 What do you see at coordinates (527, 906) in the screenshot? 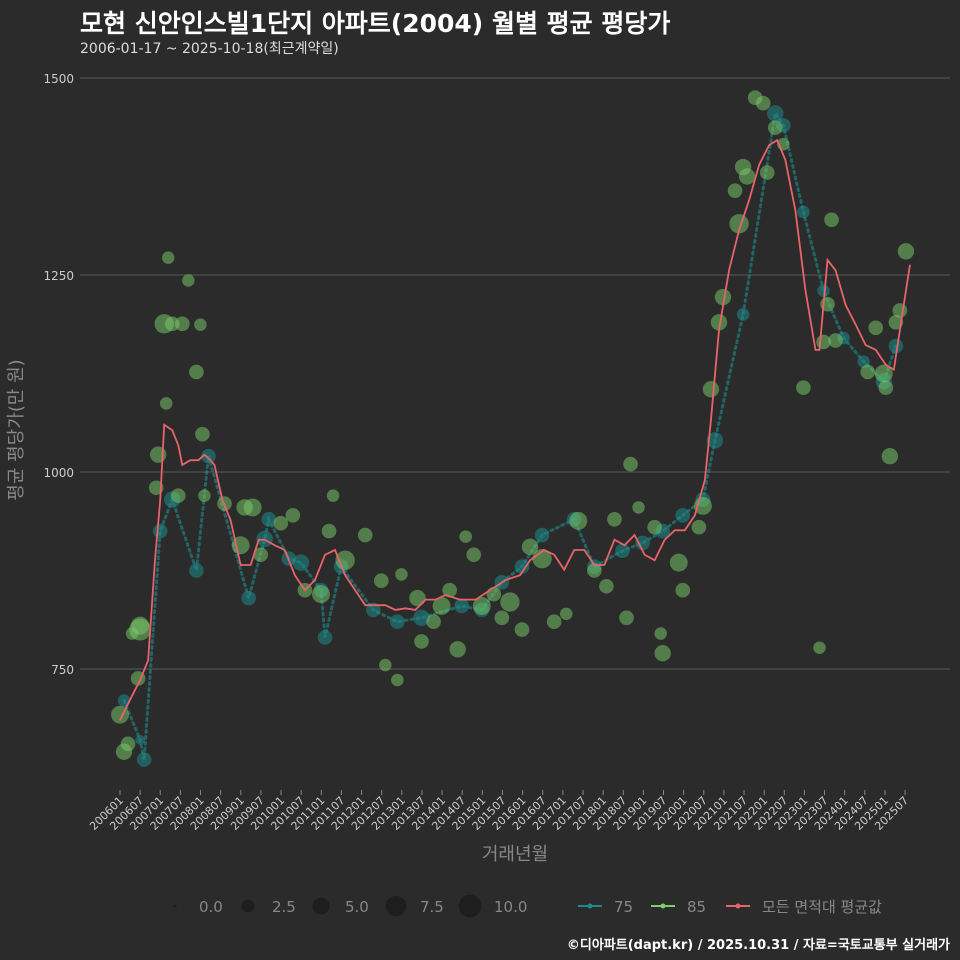
I see `legend: 0.0 2.5 5.0 7.5 10.0 75 85 모든 면적대 평균값` at bounding box center [527, 906].